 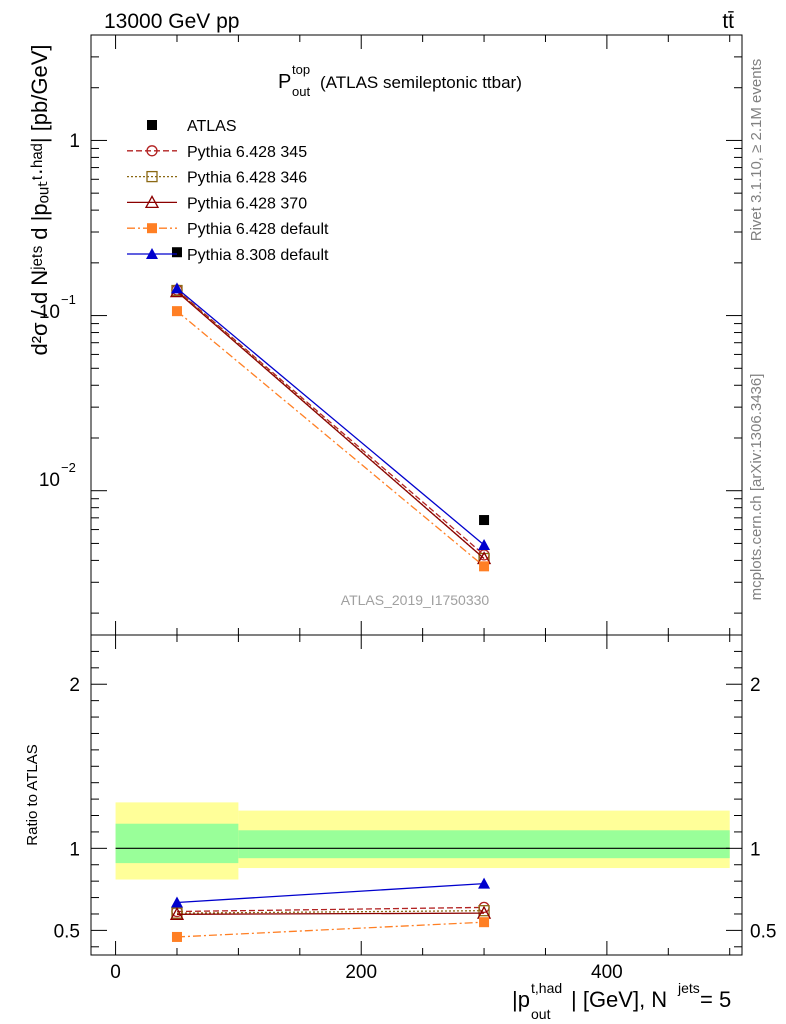 What do you see at coordinates (688, 988) in the screenshot?
I see `xlabel-sup2: jets` at bounding box center [688, 988].